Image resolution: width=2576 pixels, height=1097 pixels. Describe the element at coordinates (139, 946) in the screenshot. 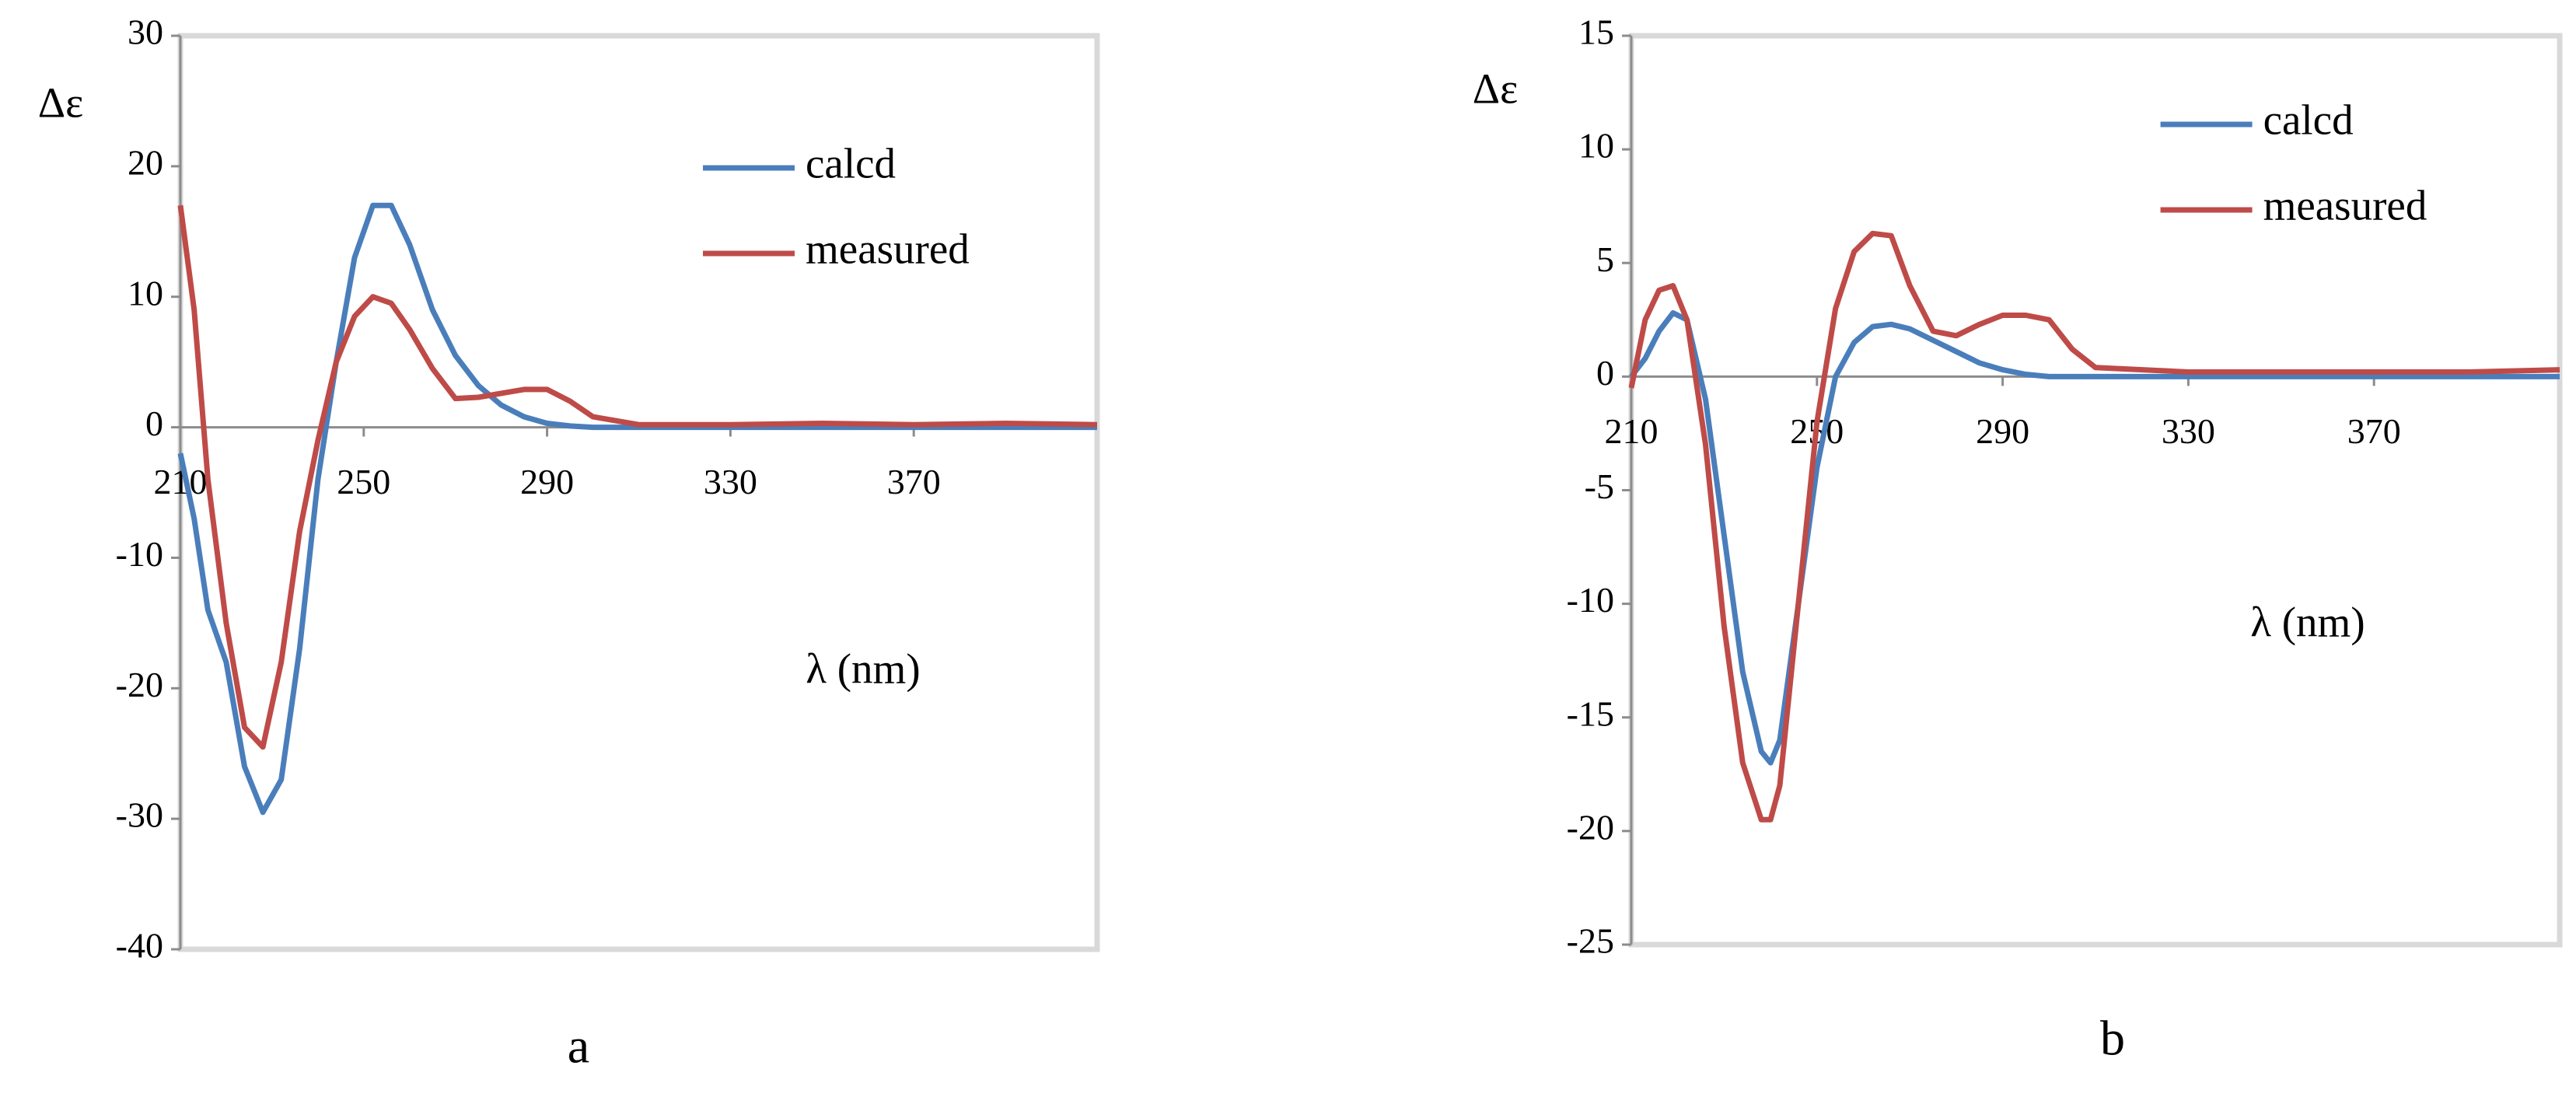

I see `y-tick-label: -40` at that location.